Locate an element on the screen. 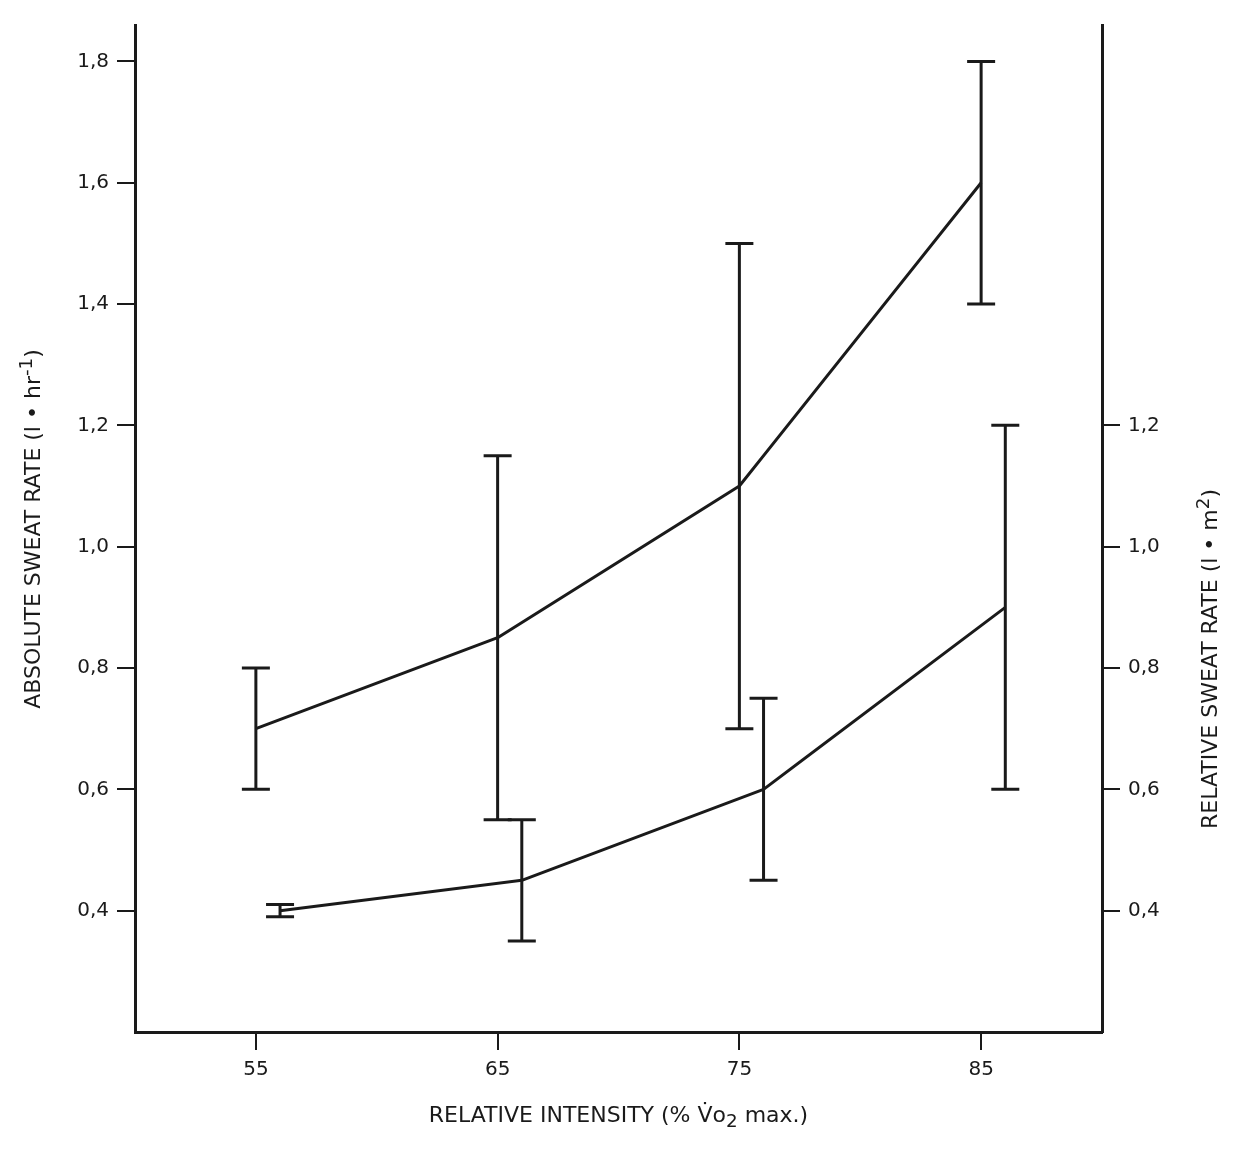  x-tick-label: 85 is located at coordinates (981, 1068).